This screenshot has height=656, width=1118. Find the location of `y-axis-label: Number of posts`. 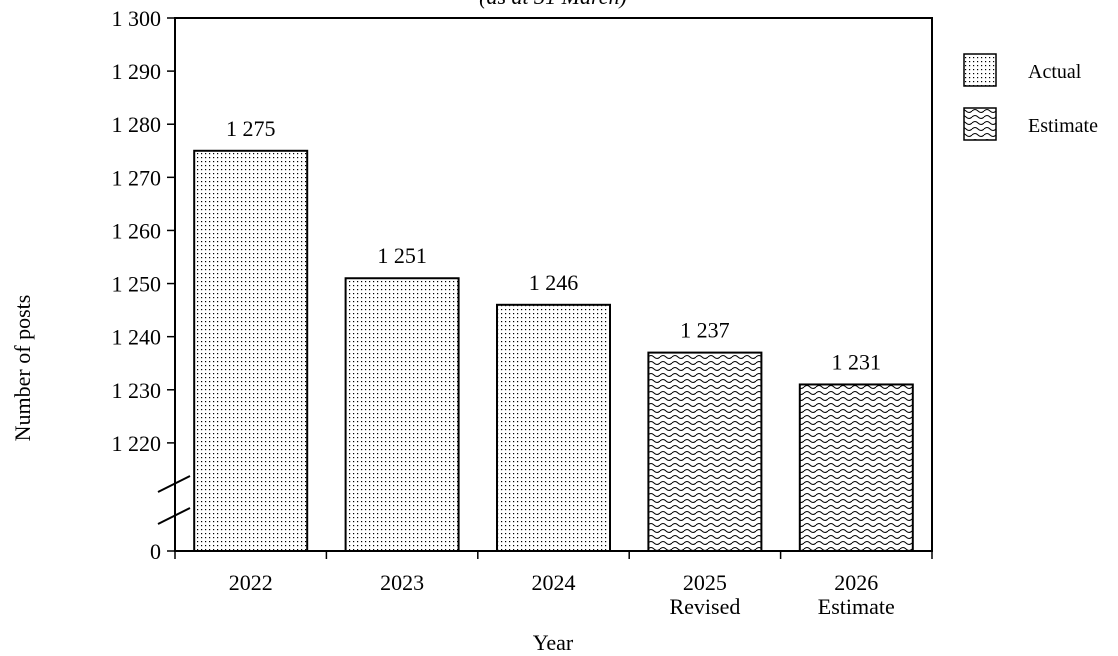

y-axis-label: Number of posts is located at coordinates (22, 368).